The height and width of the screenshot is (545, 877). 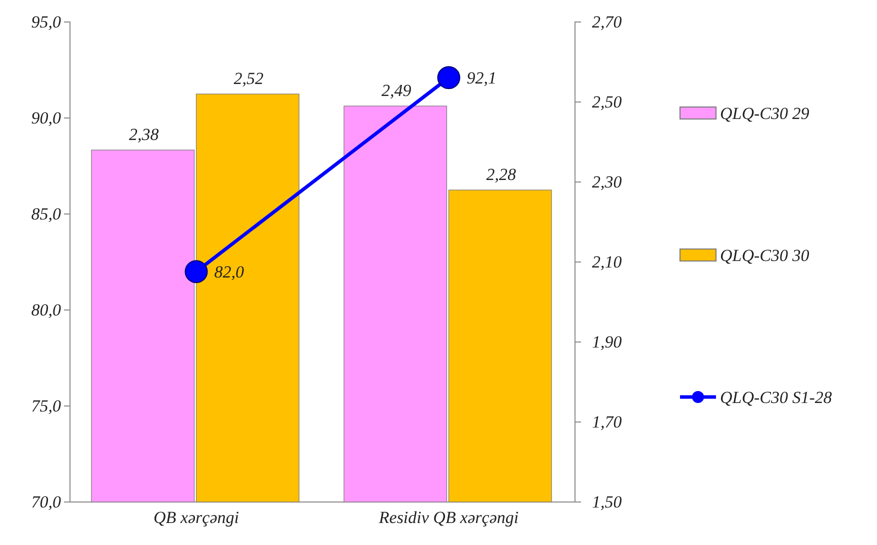 I want to click on x-tick-label: QB xərçəngi, so click(x=197, y=517).